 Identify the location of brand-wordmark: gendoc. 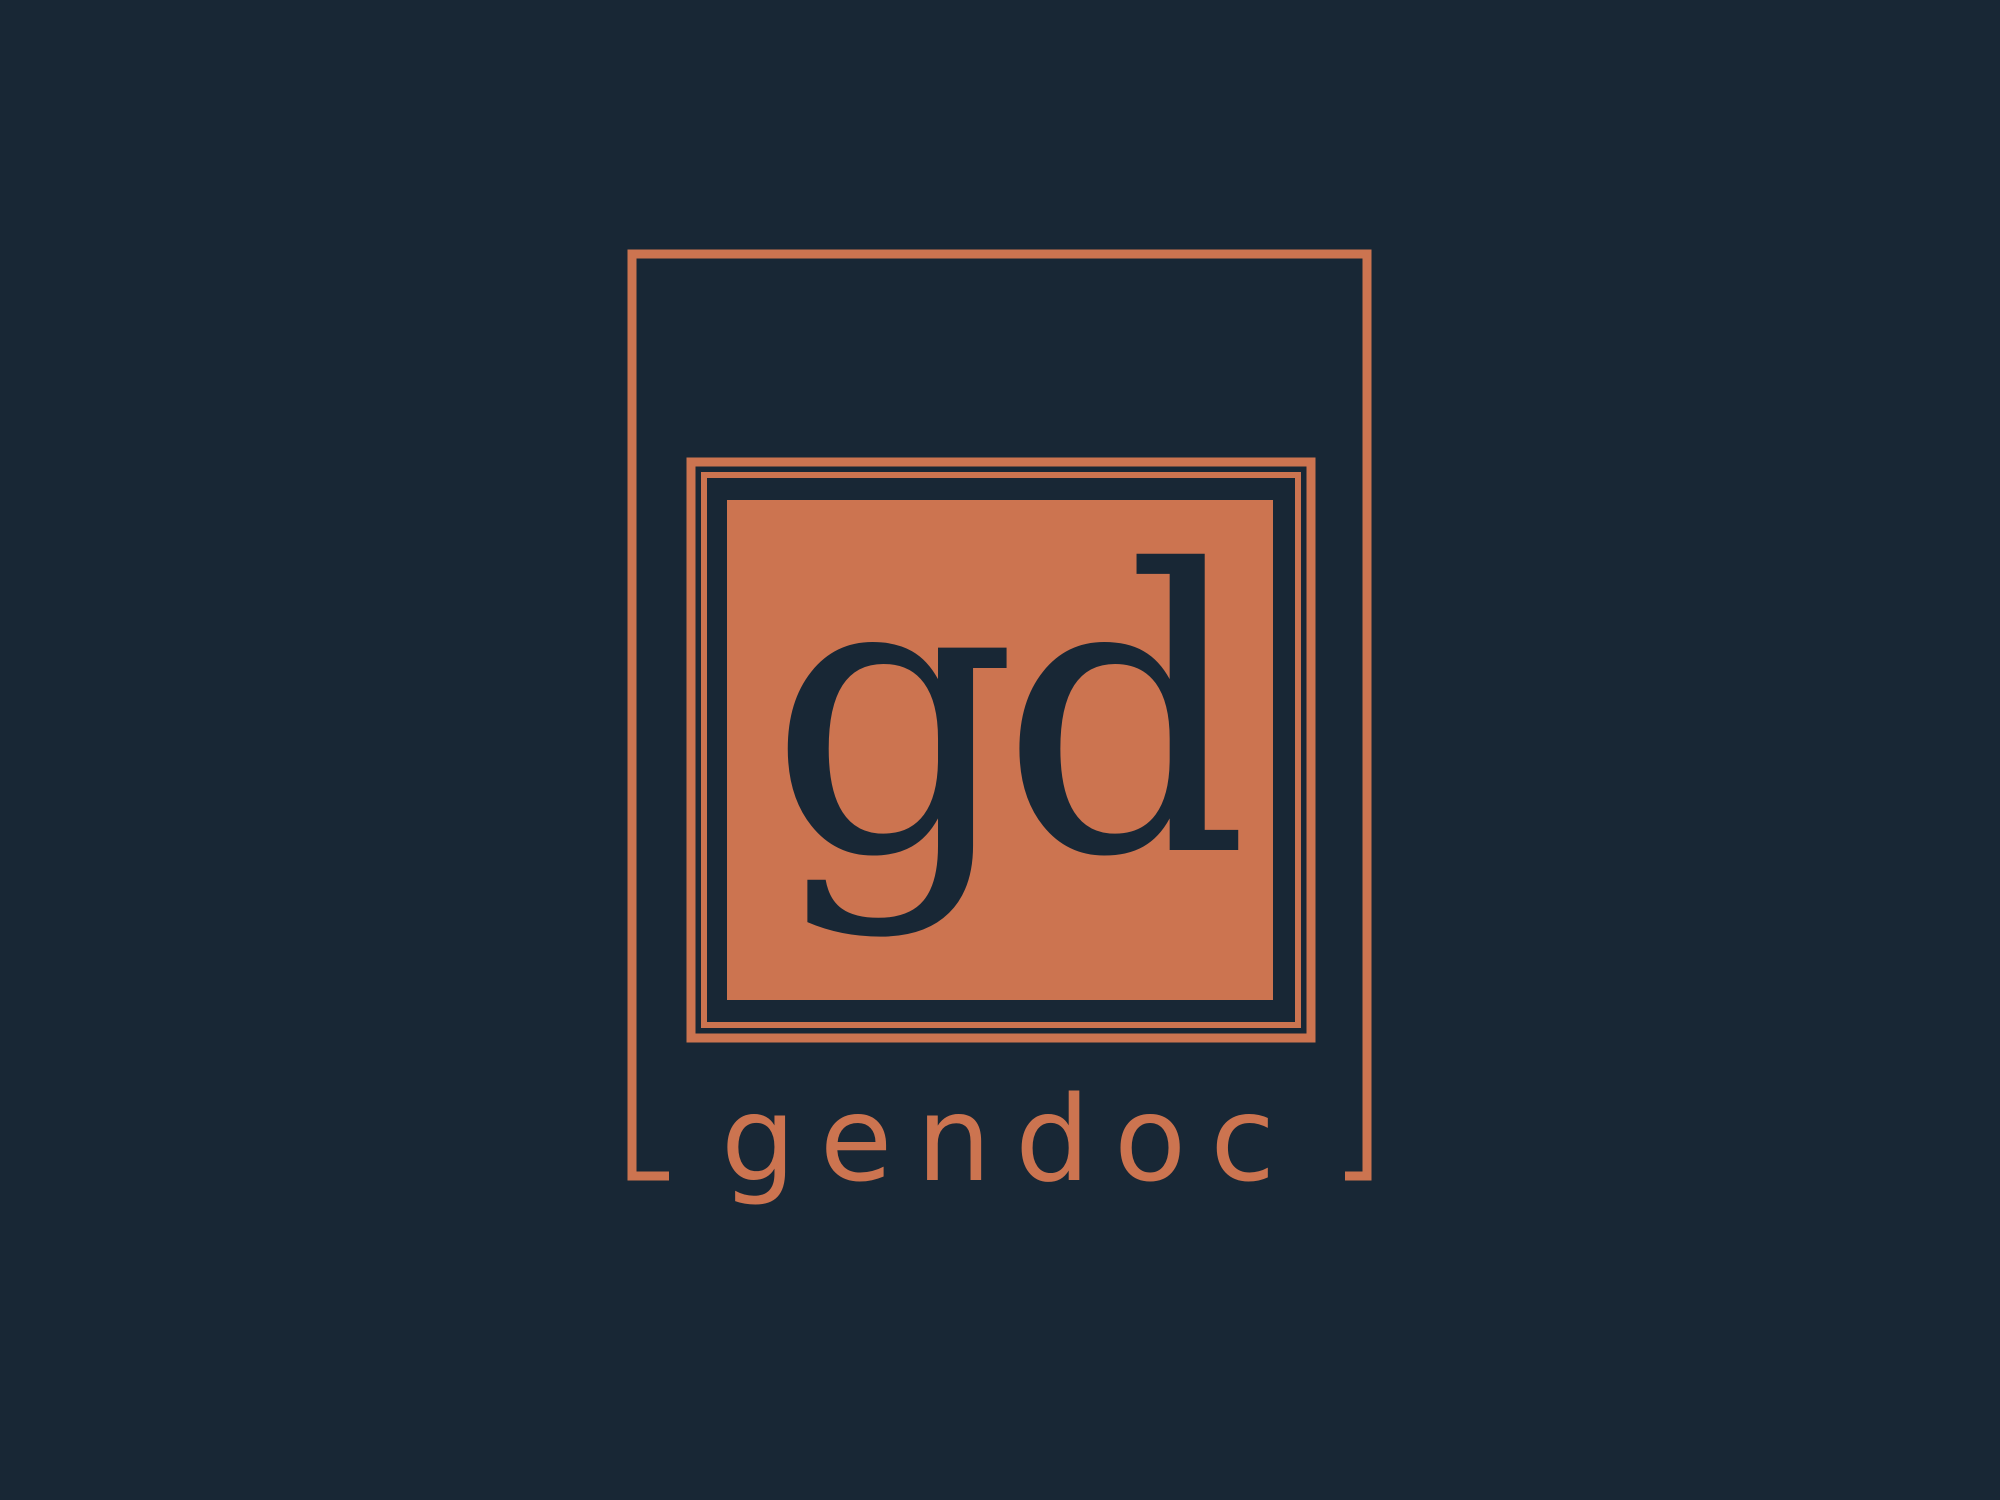
(1010, 1139).